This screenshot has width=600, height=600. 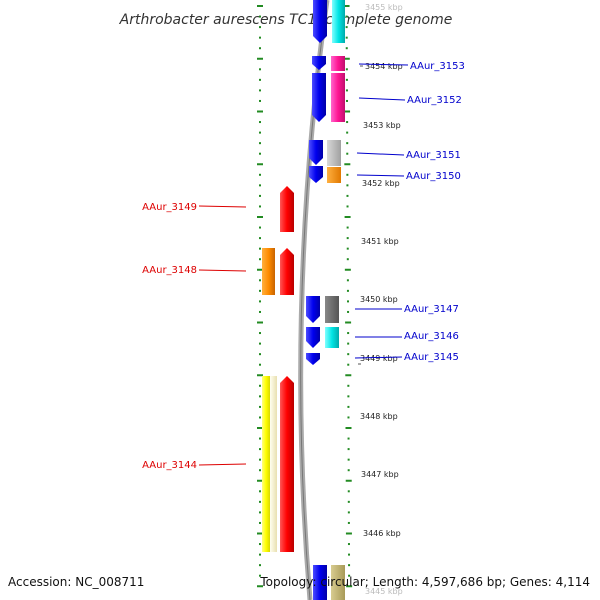 What do you see at coordinates (169, 465) in the screenshot?
I see `label-aaur-3144: AAur_3144` at bounding box center [169, 465].